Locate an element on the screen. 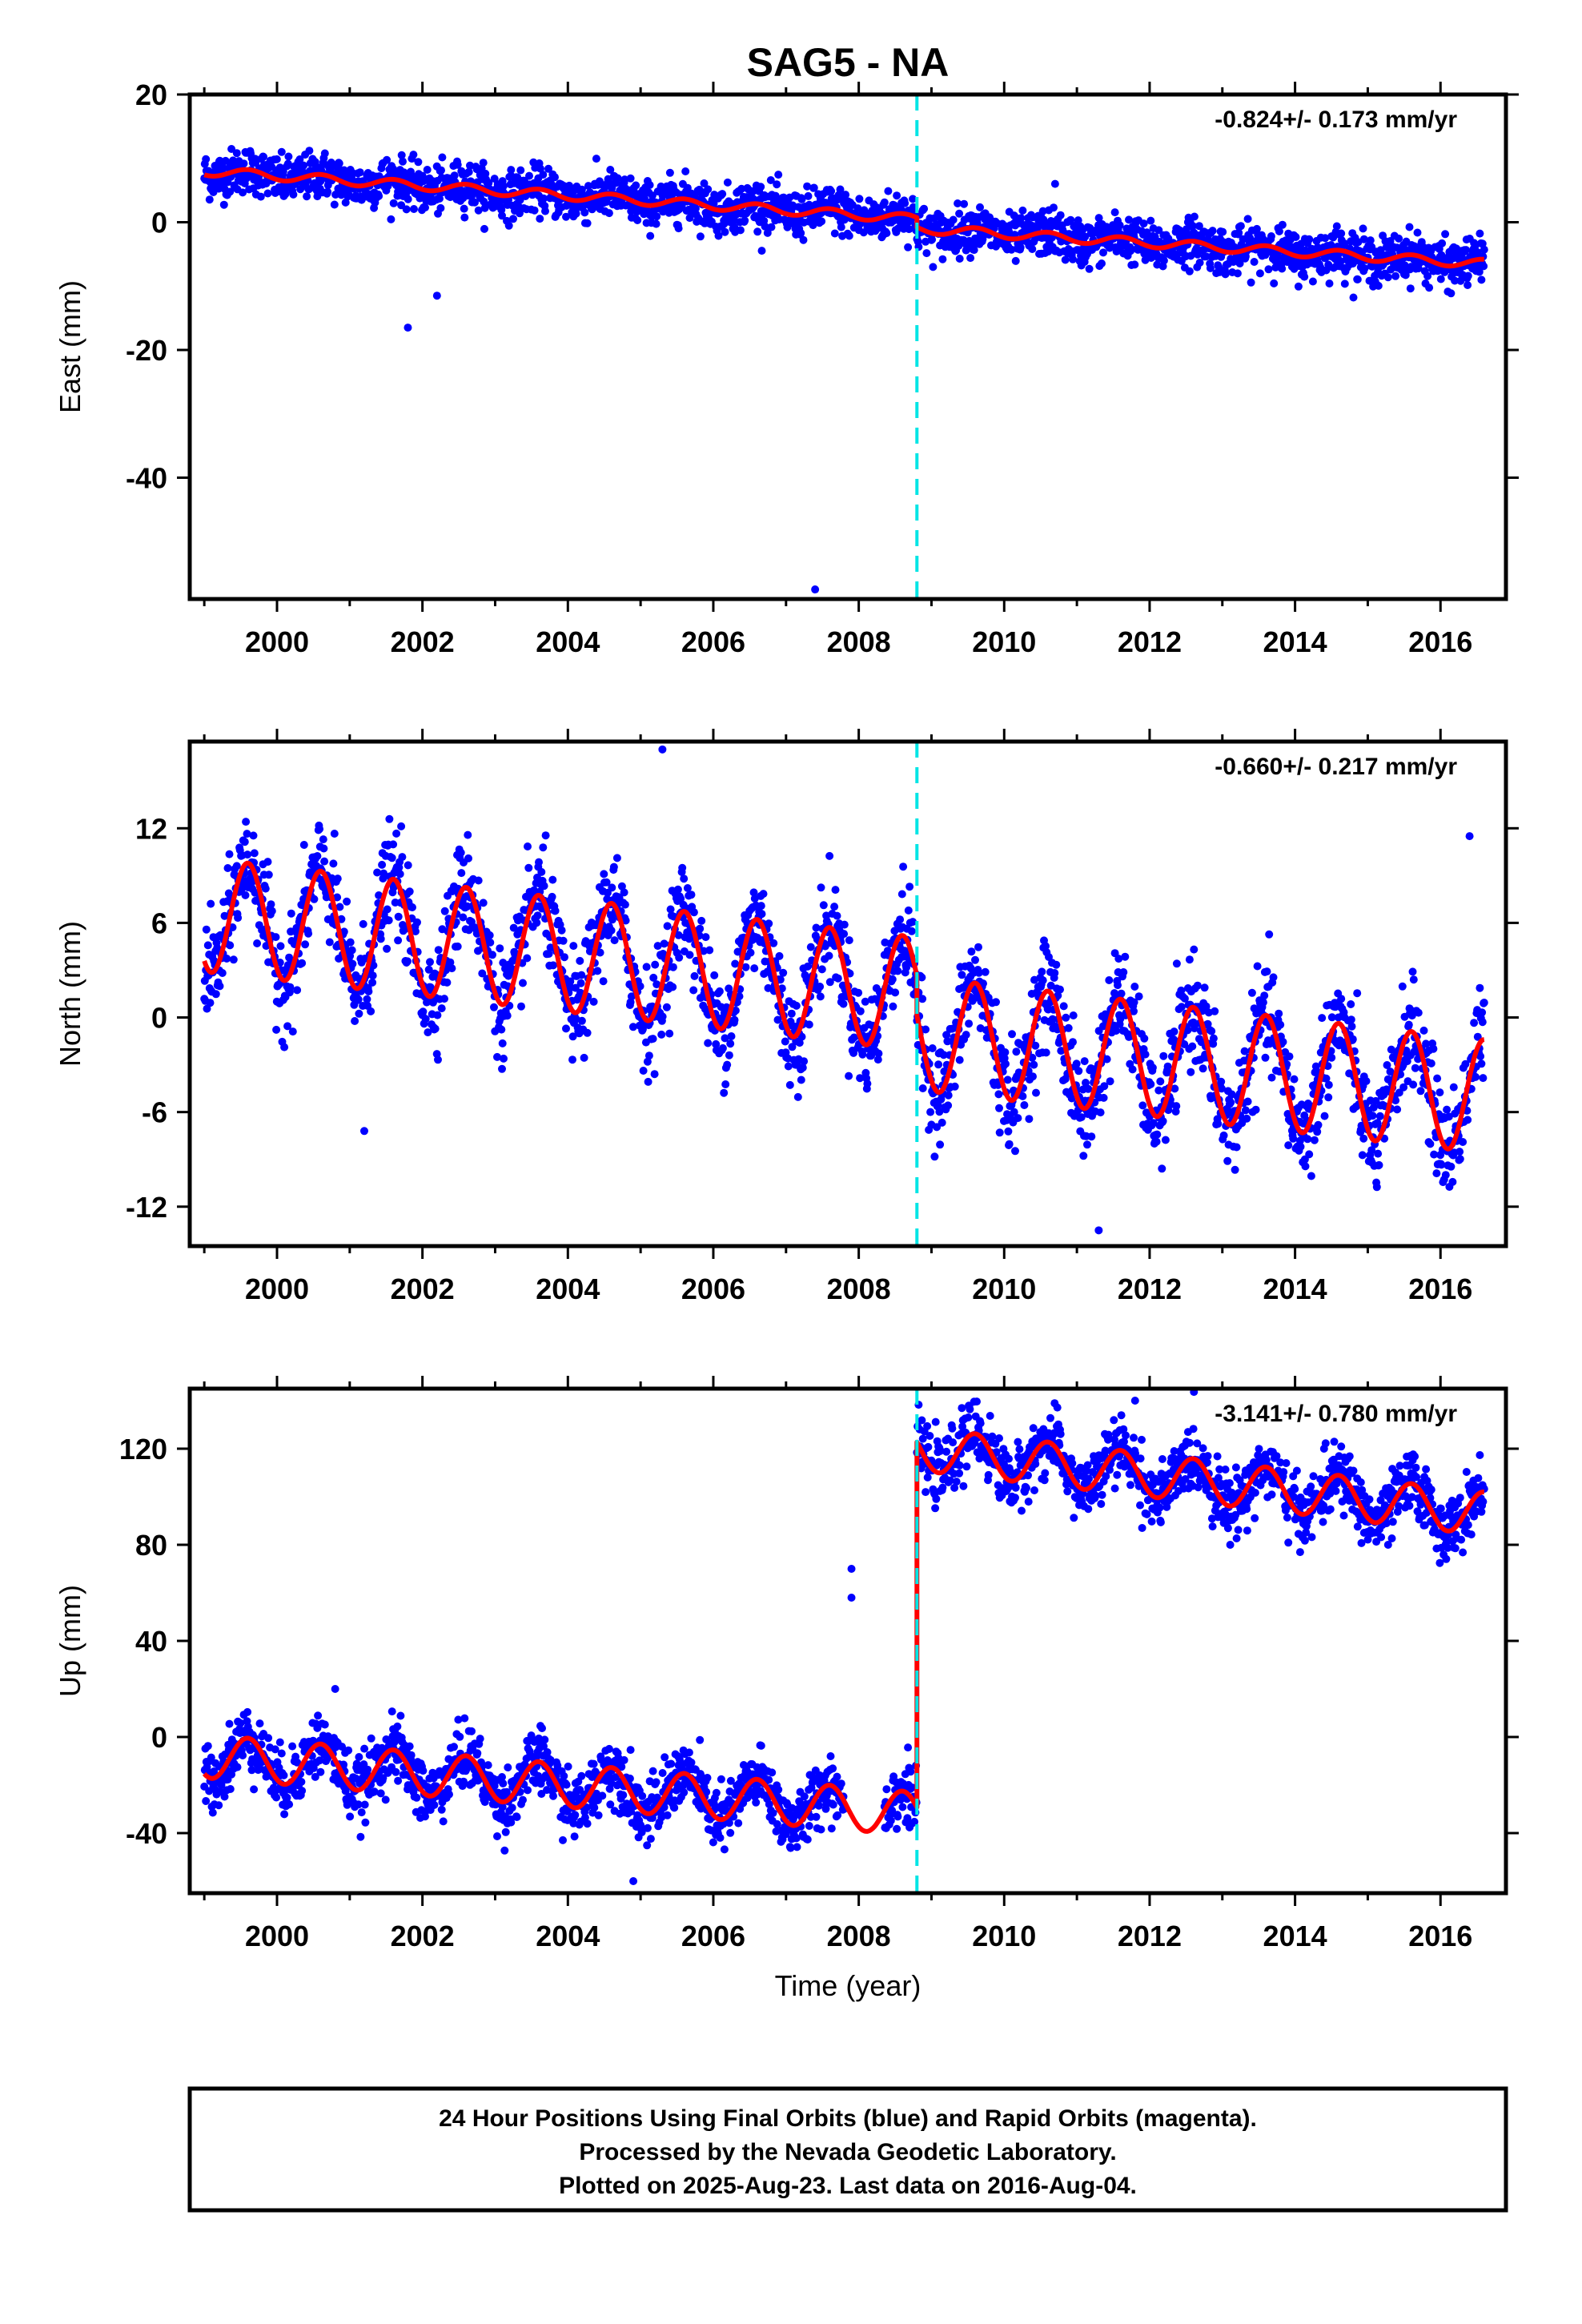 The image size is (1582, 2324). up-point is located at coordinates (213, 1813).